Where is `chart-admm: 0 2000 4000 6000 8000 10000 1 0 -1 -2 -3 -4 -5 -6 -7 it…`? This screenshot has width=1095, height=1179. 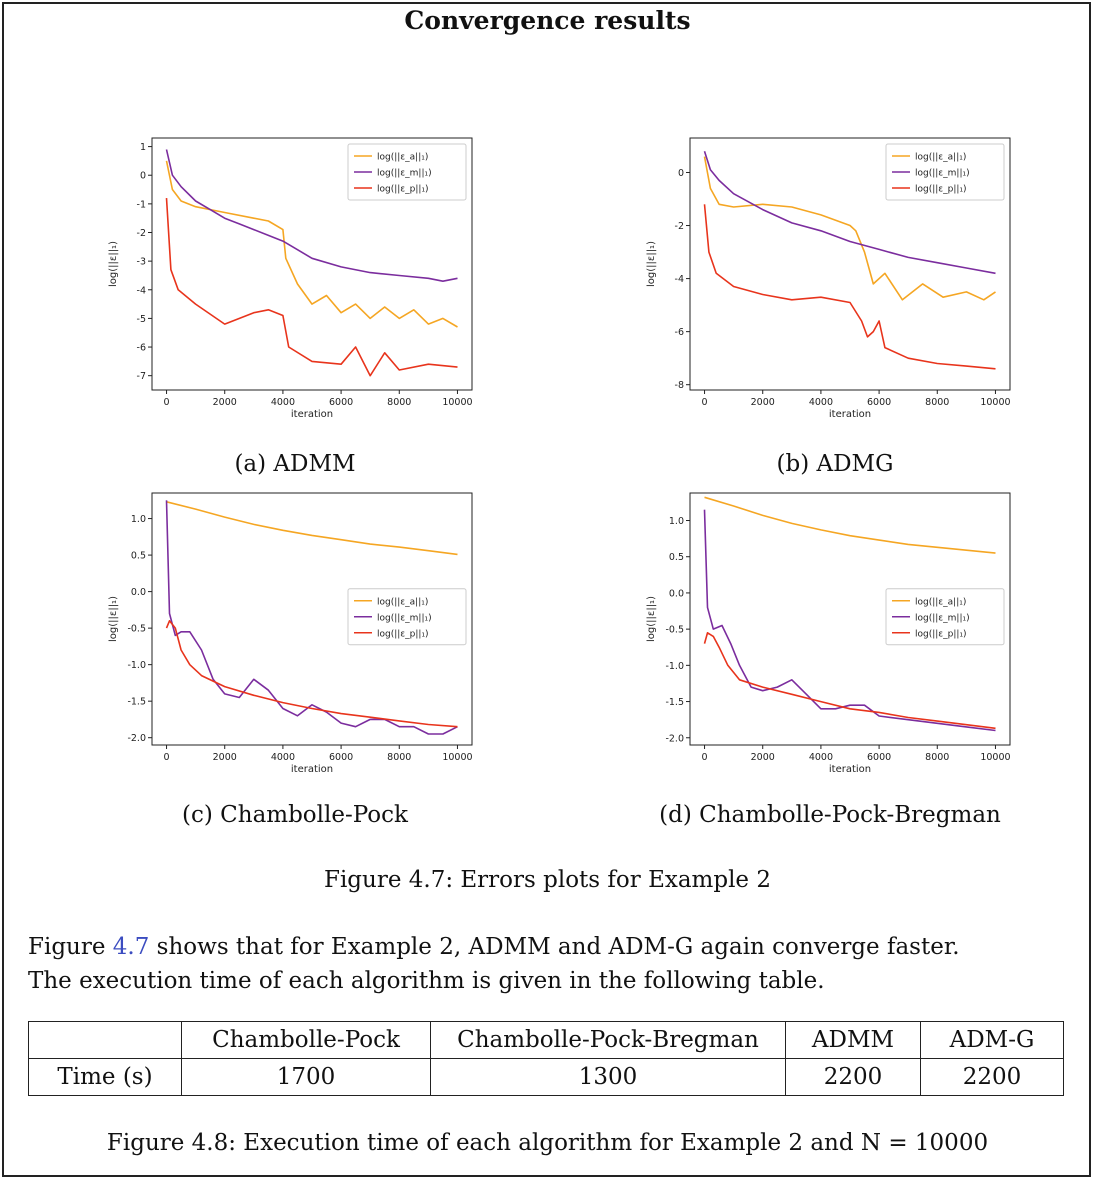 chart-admm: 0 2000 4000 6000 8000 10000 1 0 -1 -2 -3 -4 -5 -6 -7 it… is located at coordinates (290, 278).